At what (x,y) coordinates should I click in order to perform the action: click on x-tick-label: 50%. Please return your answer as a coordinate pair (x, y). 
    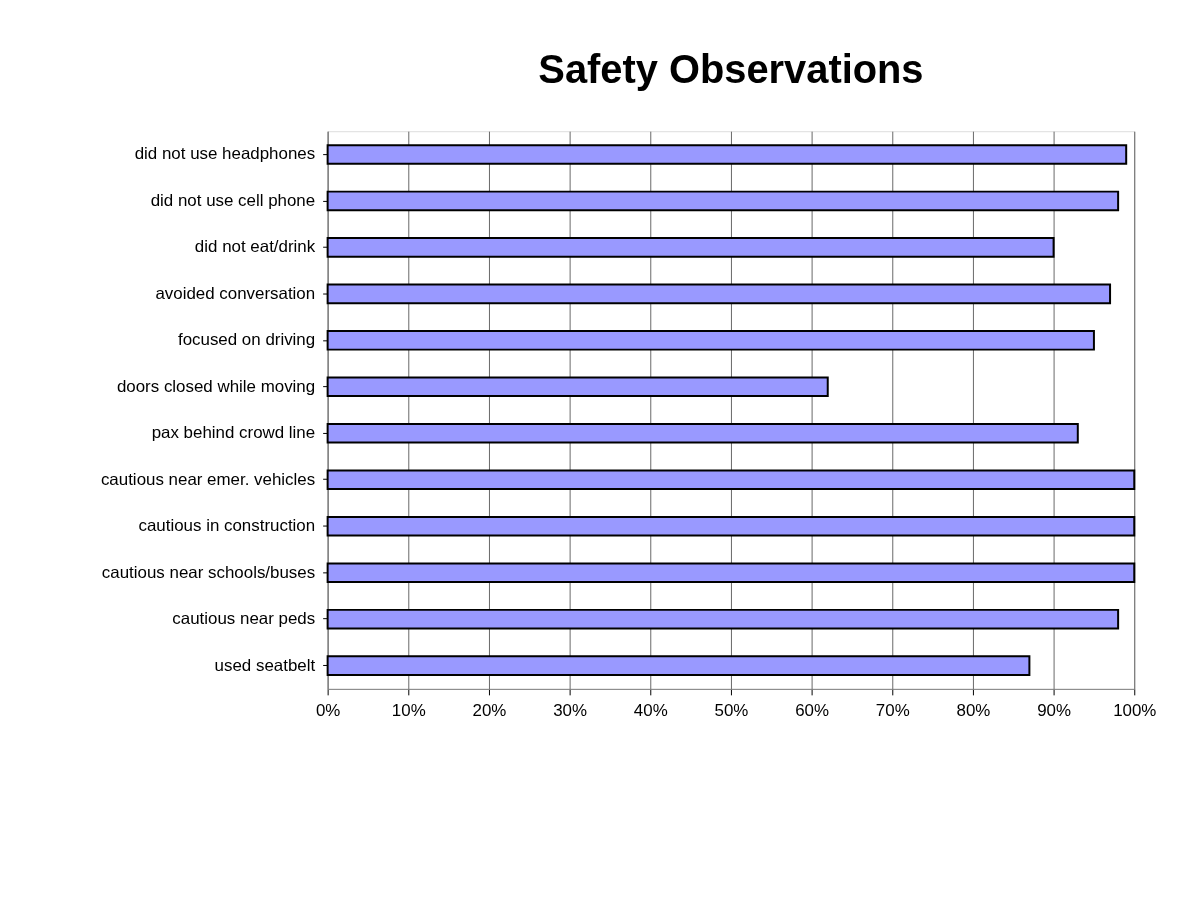
    Looking at the image, I should click on (731, 711).